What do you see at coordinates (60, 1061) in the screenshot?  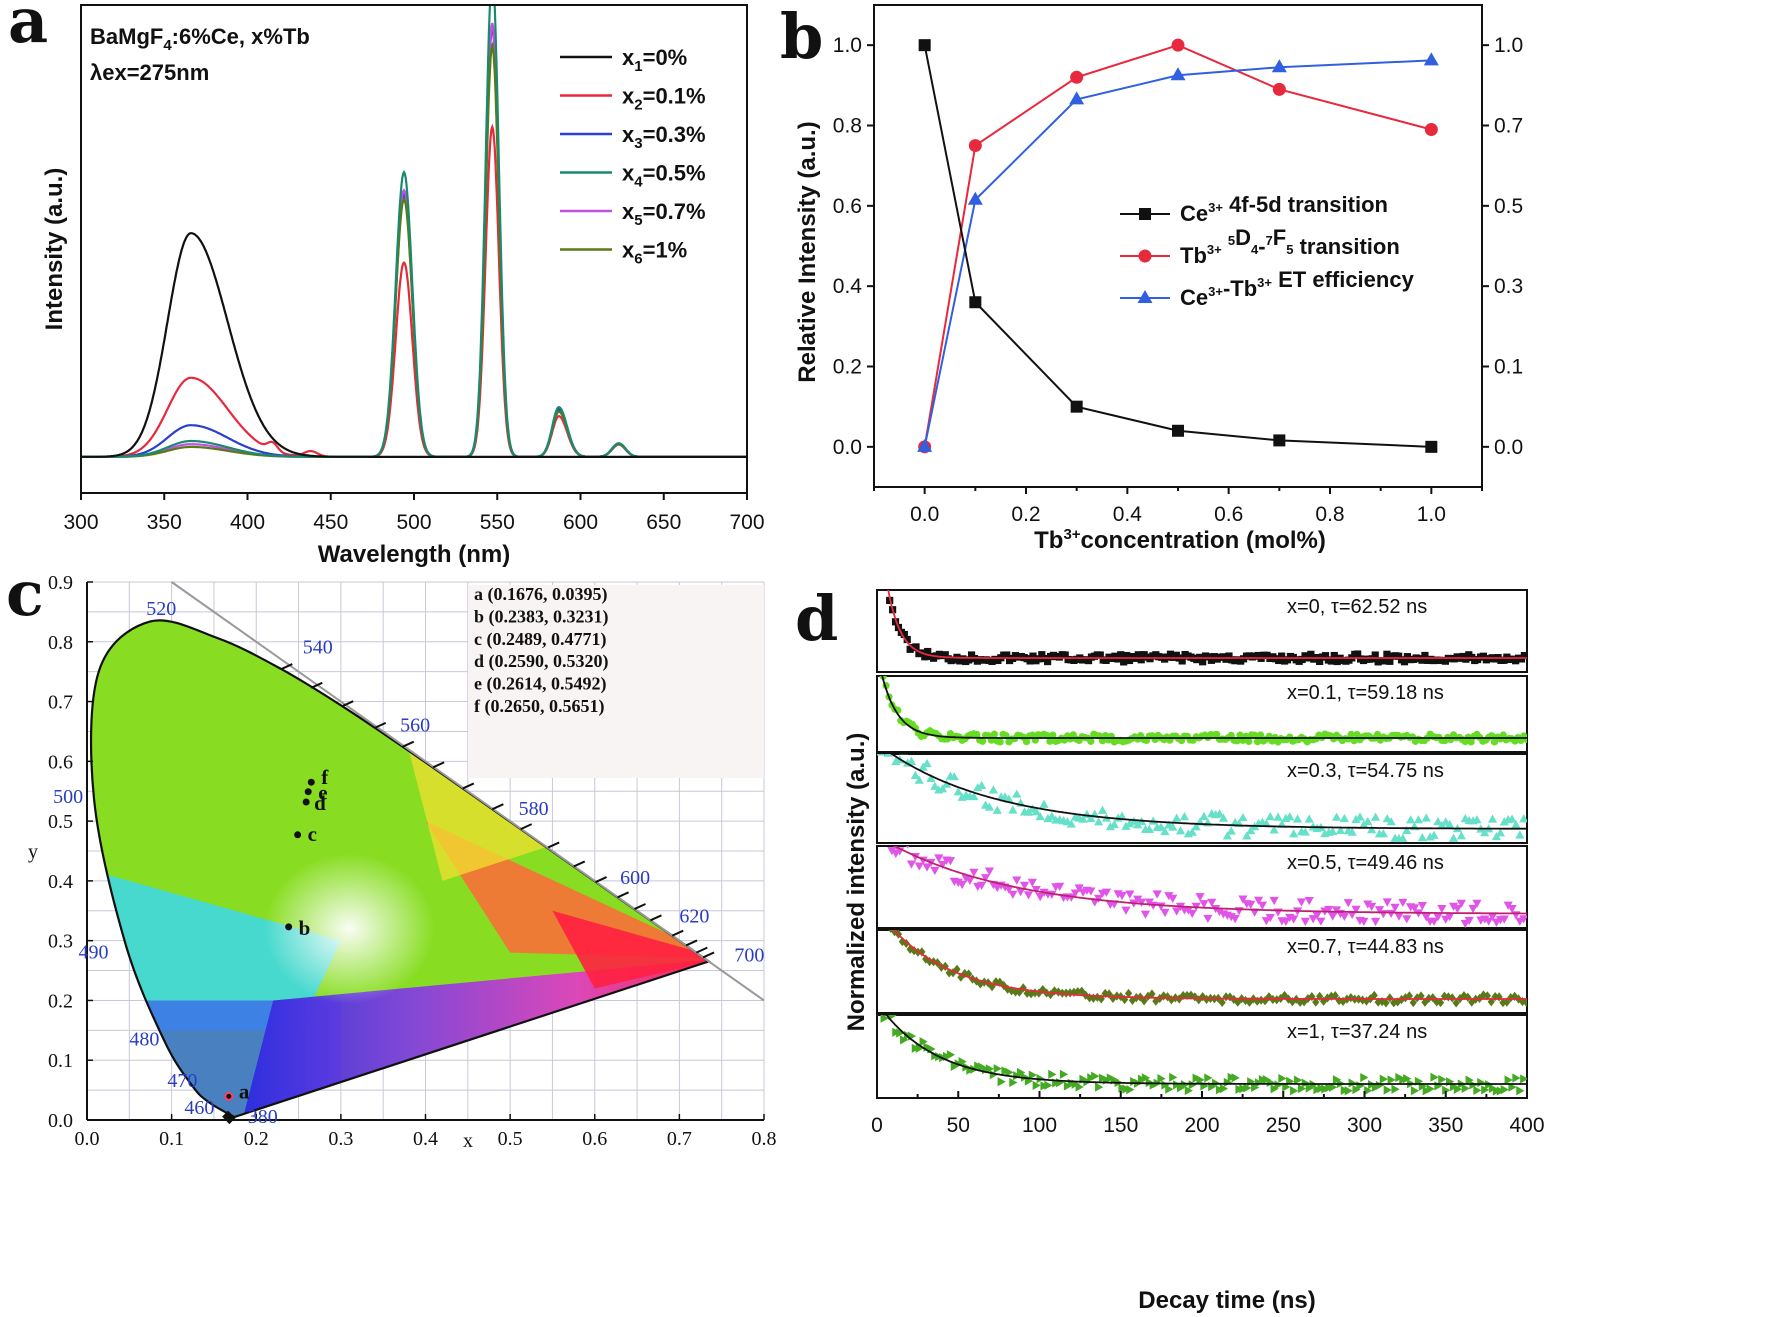 I see `y-tick-label: 0.1` at bounding box center [60, 1061].